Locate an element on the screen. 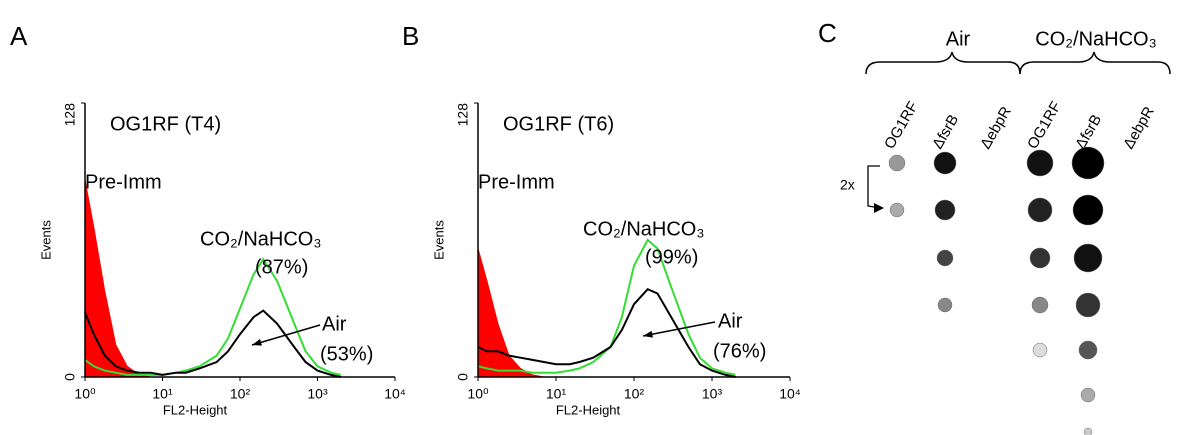 The image size is (1200, 435). annotation: OG1RF (T6) is located at coordinates (558, 124).